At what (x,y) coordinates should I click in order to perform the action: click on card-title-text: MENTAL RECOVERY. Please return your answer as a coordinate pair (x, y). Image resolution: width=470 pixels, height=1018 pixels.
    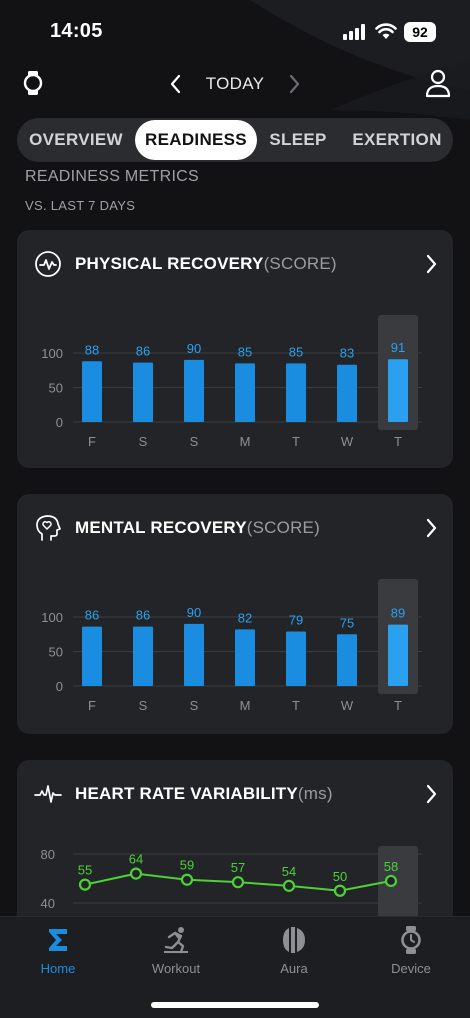
    Looking at the image, I should click on (161, 527).